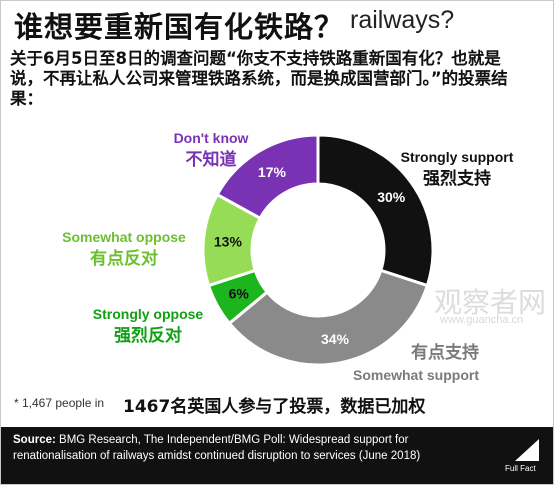 The height and width of the screenshot is (485, 554). What do you see at coordinates (179, 25) in the screenshot?
I see `chinese-title: 谁想要重新国有化铁路？` at bounding box center [179, 25].